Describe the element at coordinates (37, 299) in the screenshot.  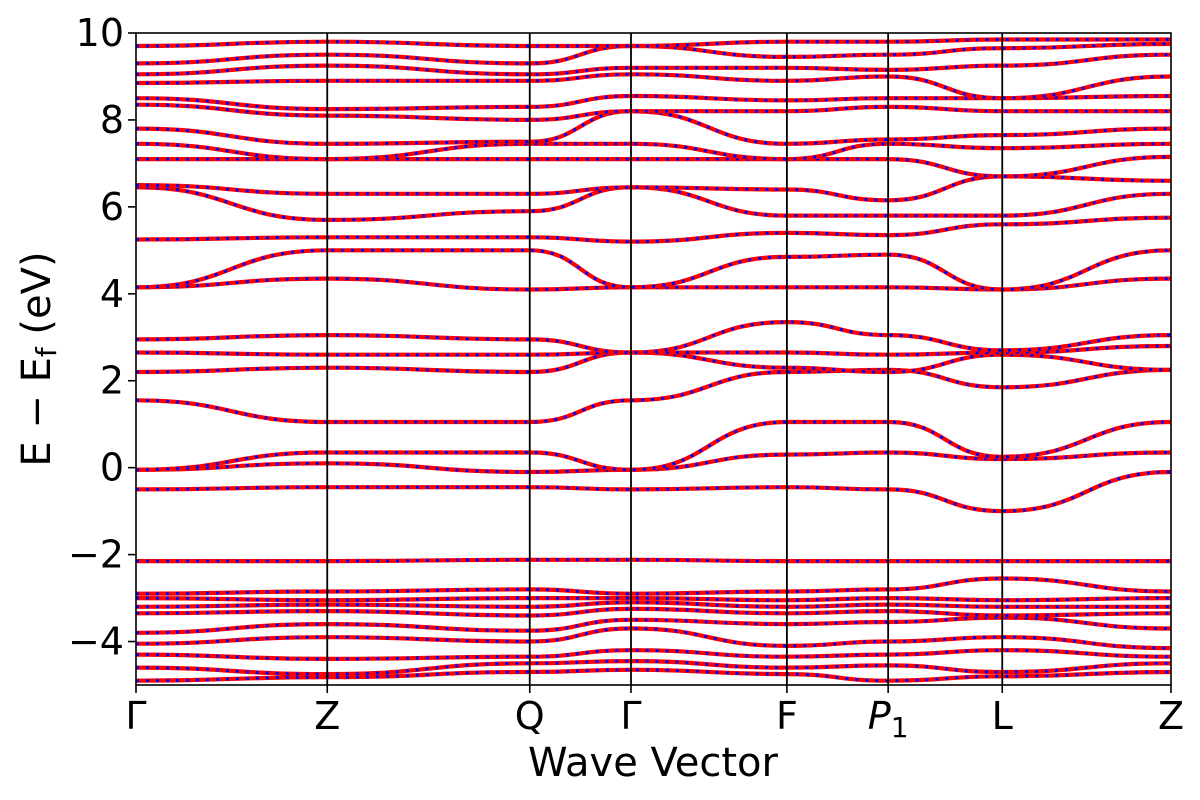
I see `y-axis-label-unit: (eV)` at that location.